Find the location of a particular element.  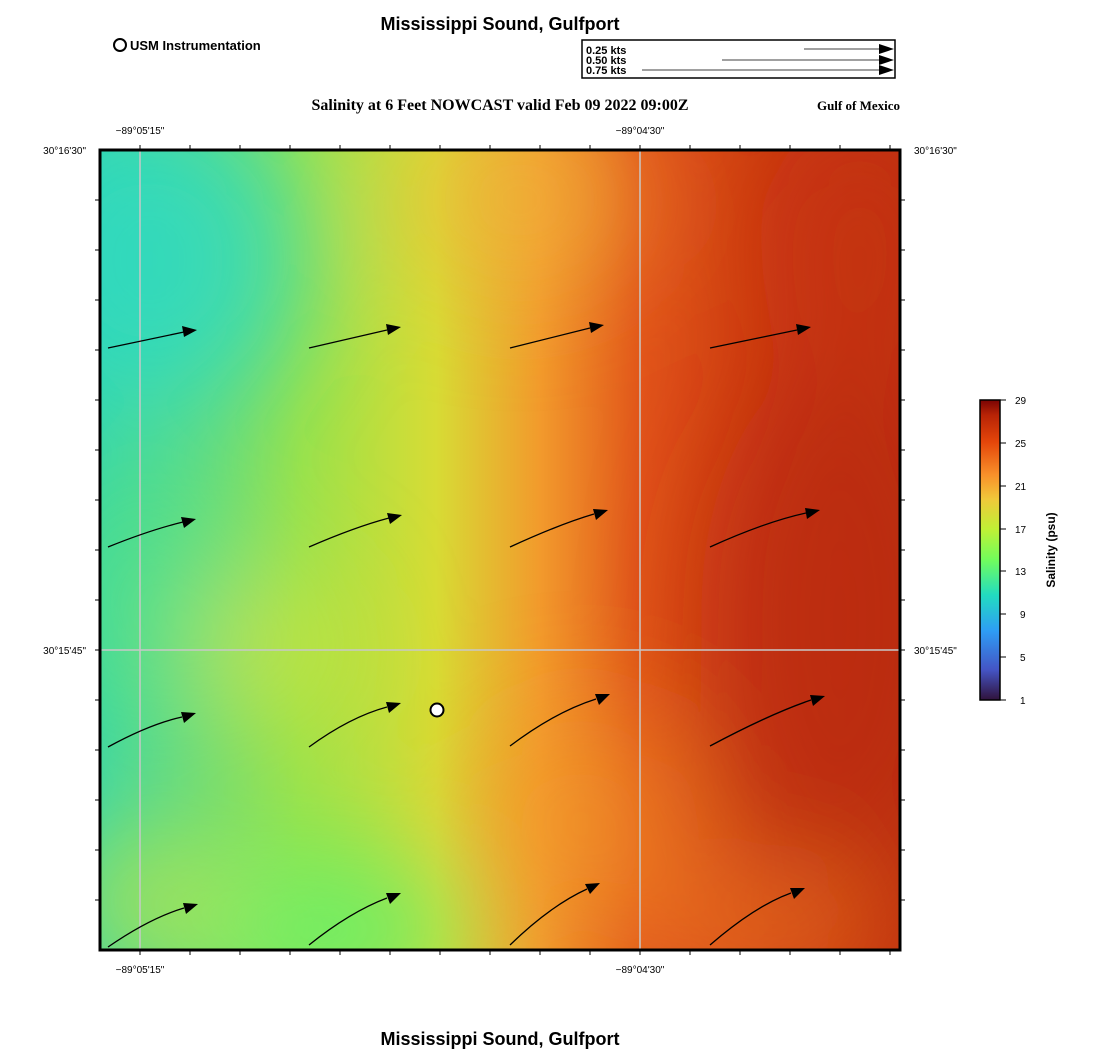

station-legend-icon is located at coordinates (120, 45).